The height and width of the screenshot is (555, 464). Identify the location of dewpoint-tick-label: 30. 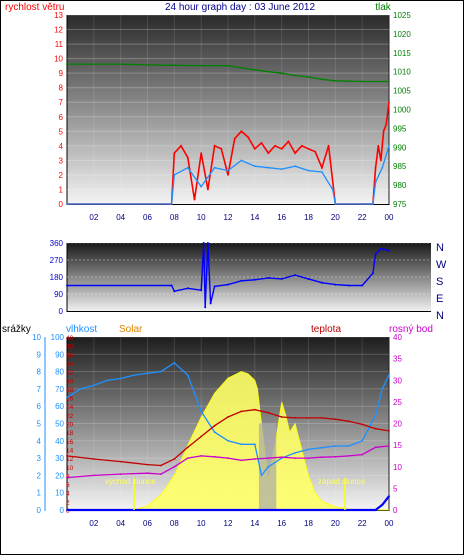
(397, 380).